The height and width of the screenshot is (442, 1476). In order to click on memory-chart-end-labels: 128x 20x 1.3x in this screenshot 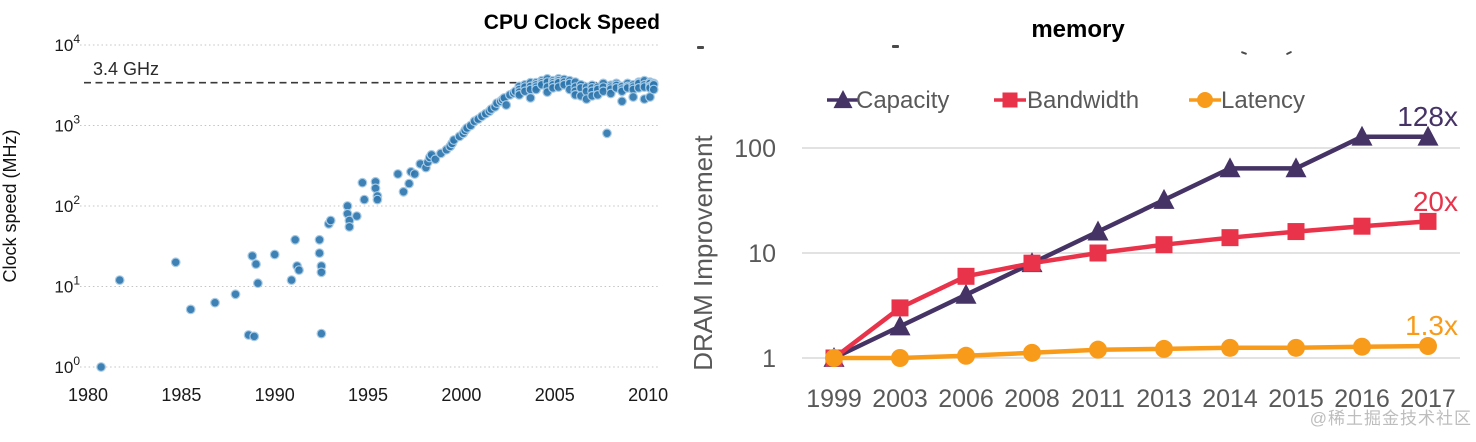, I will do `click(1427, 221)`.